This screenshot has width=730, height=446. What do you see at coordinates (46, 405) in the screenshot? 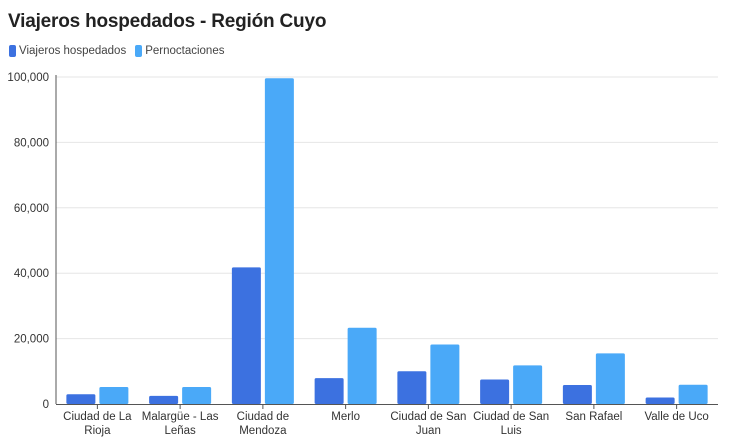
I see `y-tick-label: 0` at bounding box center [46, 405].